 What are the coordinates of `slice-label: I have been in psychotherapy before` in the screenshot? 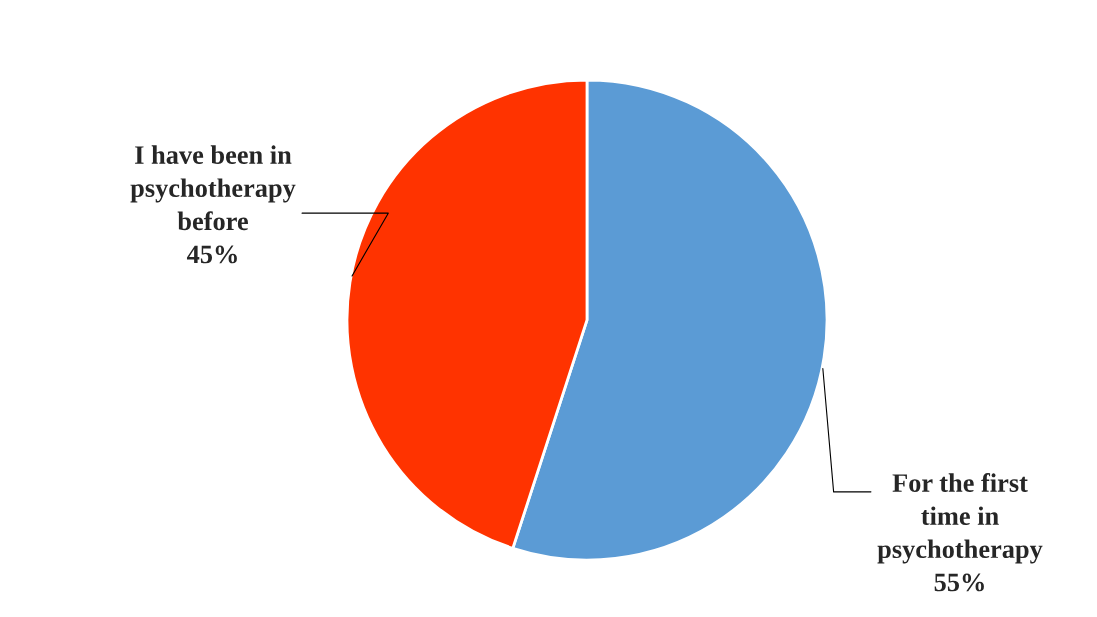 It's located at (213, 188).